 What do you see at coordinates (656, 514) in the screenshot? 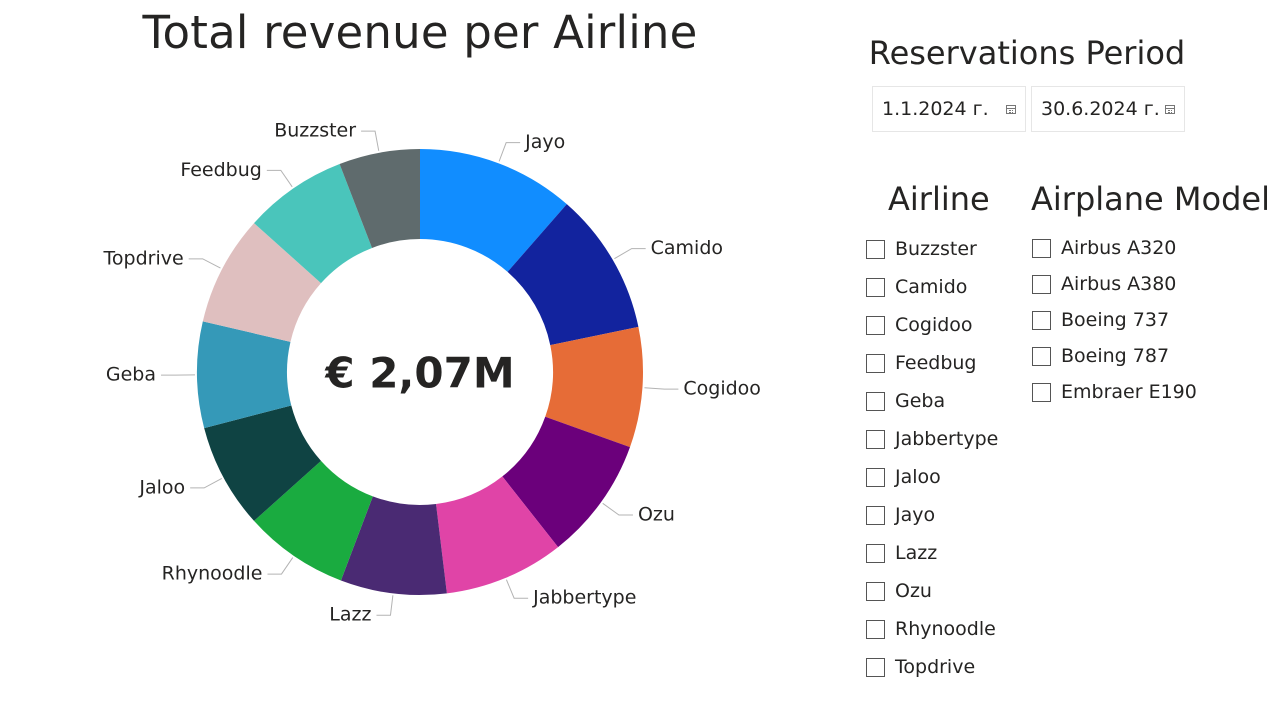
I see `slice-label-ozu: Ozu` at bounding box center [656, 514].